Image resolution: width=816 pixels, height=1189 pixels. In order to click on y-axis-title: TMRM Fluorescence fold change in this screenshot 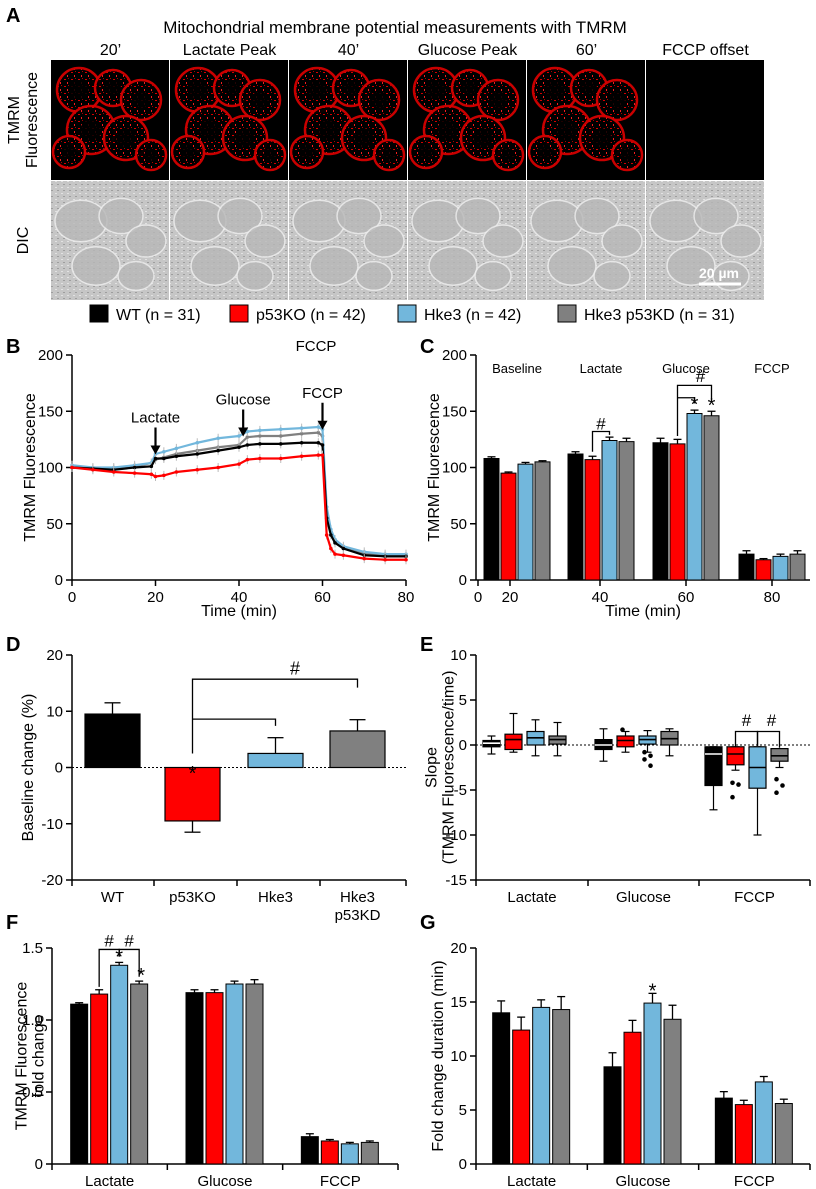, I will do `click(31, 1056)`.